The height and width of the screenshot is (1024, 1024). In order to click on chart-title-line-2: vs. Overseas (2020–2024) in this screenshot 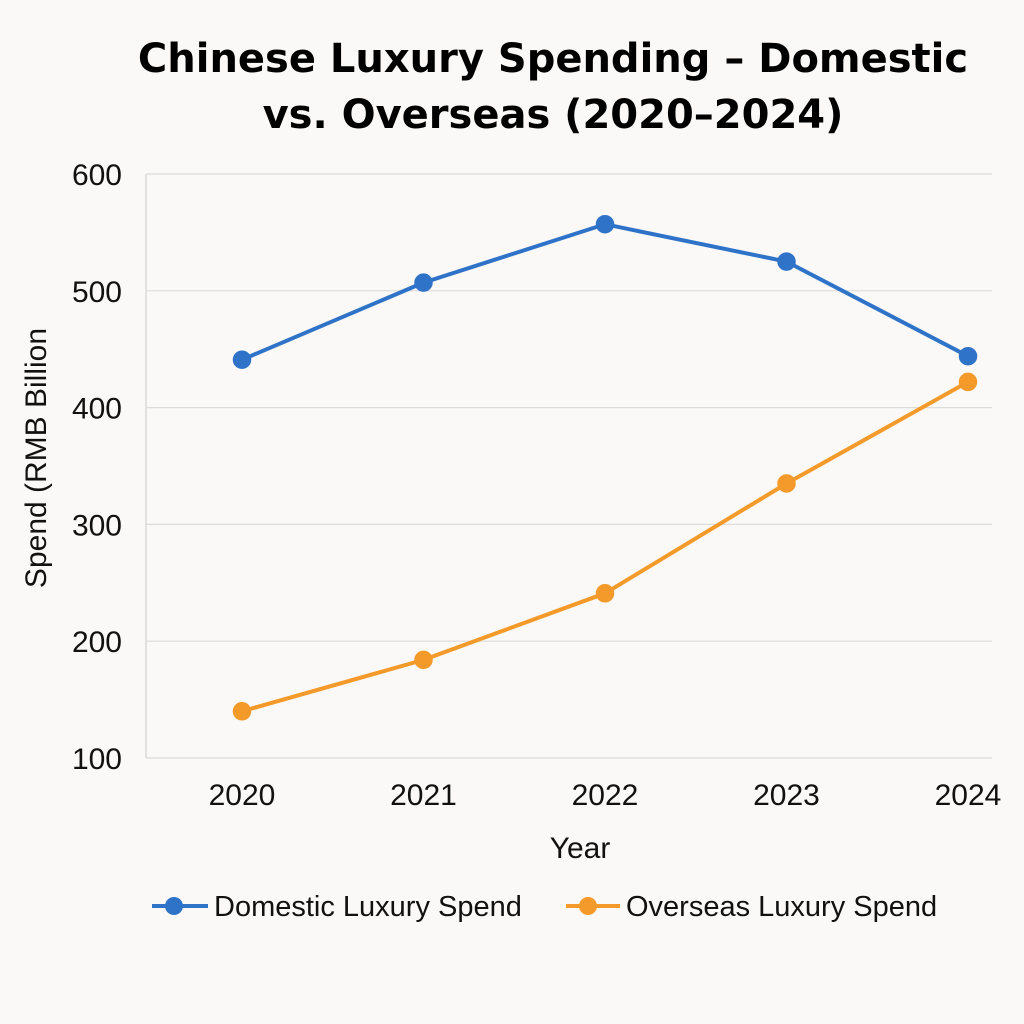, I will do `click(553, 115)`.